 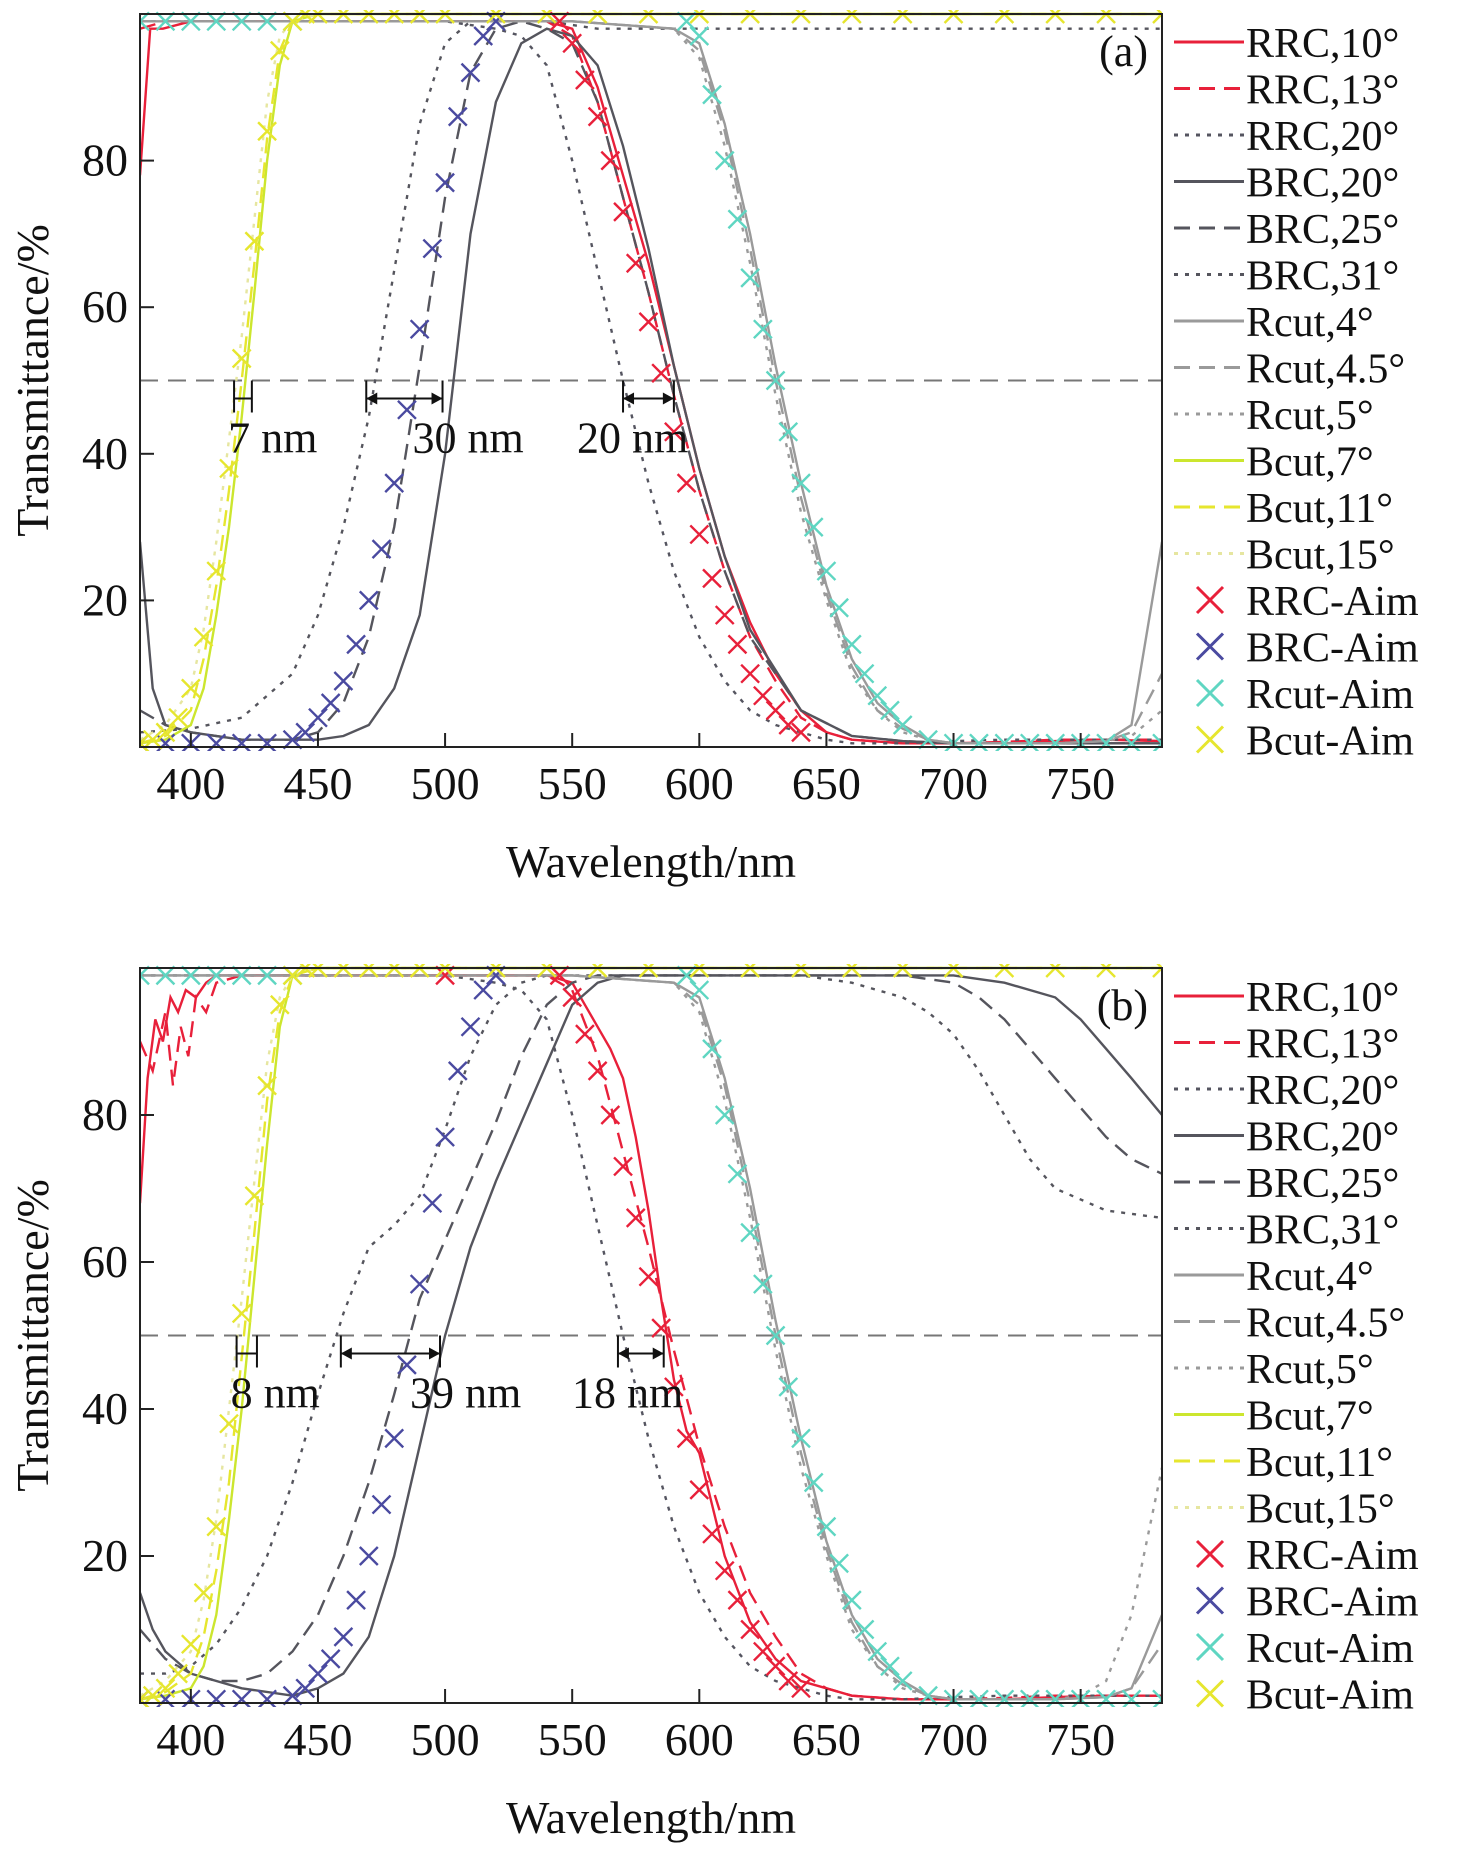 What do you see at coordinates (468, 438) in the screenshot?
I see `width-annotation-label: 30 nm` at bounding box center [468, 438].